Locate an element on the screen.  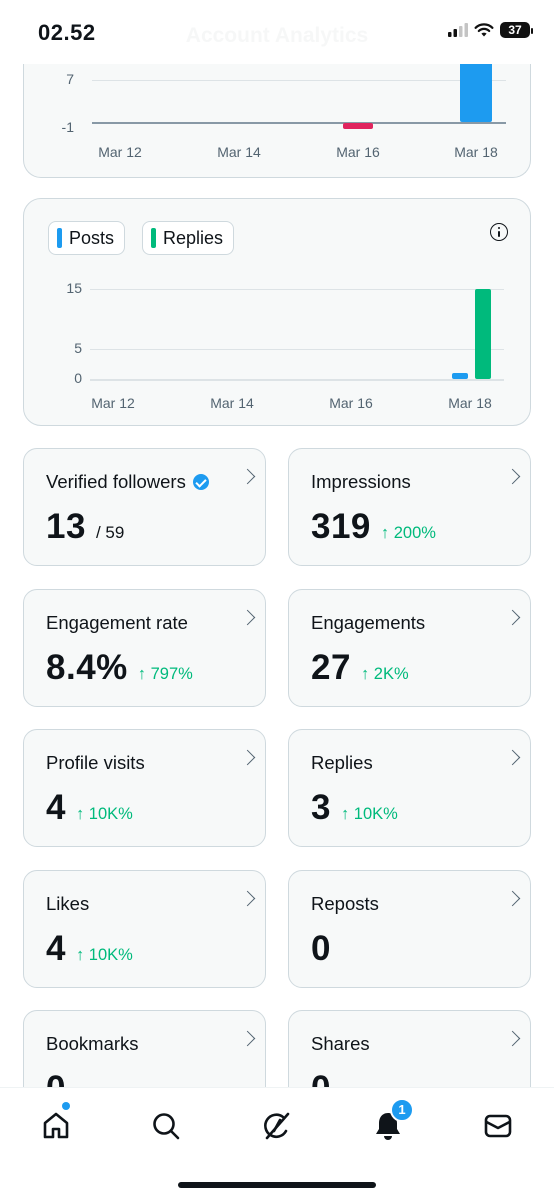
home-indicator is located at coordinates (277, 1185).